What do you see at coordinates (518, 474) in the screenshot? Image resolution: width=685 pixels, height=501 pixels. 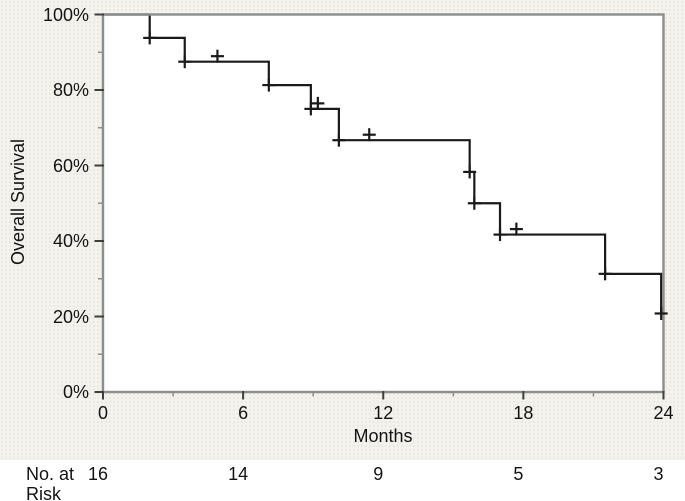 I see `at-risk-count: 5` at bounding box center [518, 474].